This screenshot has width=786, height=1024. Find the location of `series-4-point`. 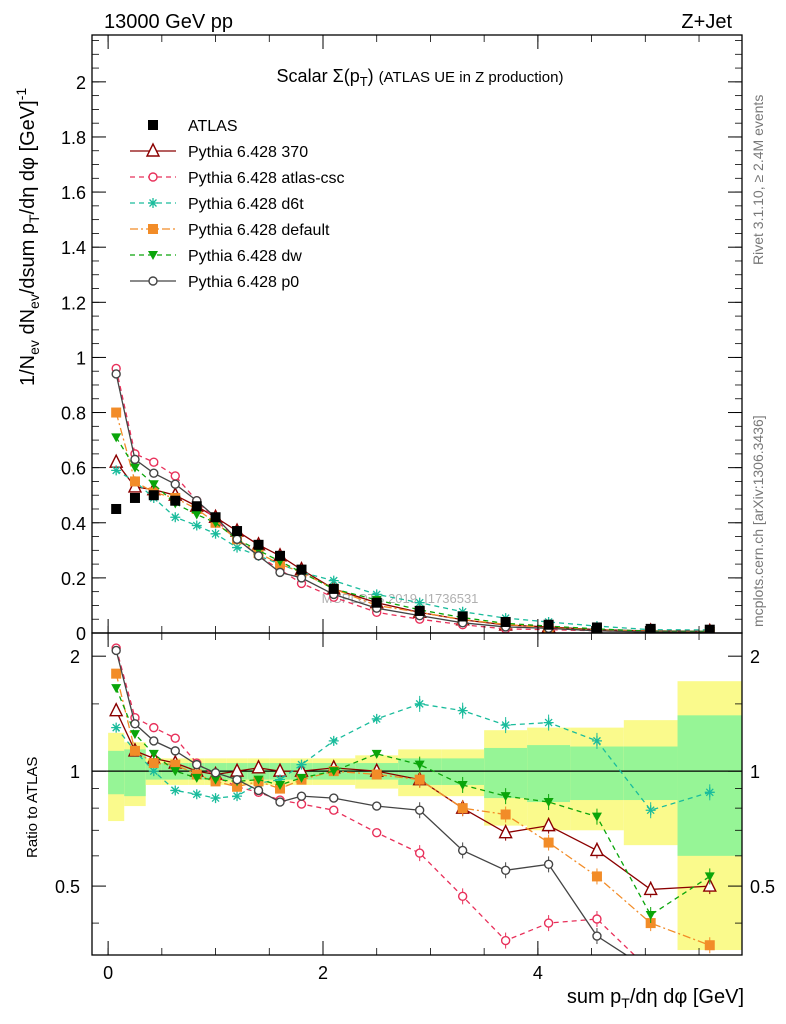

series-4-point is located at coordinates (134, 481).